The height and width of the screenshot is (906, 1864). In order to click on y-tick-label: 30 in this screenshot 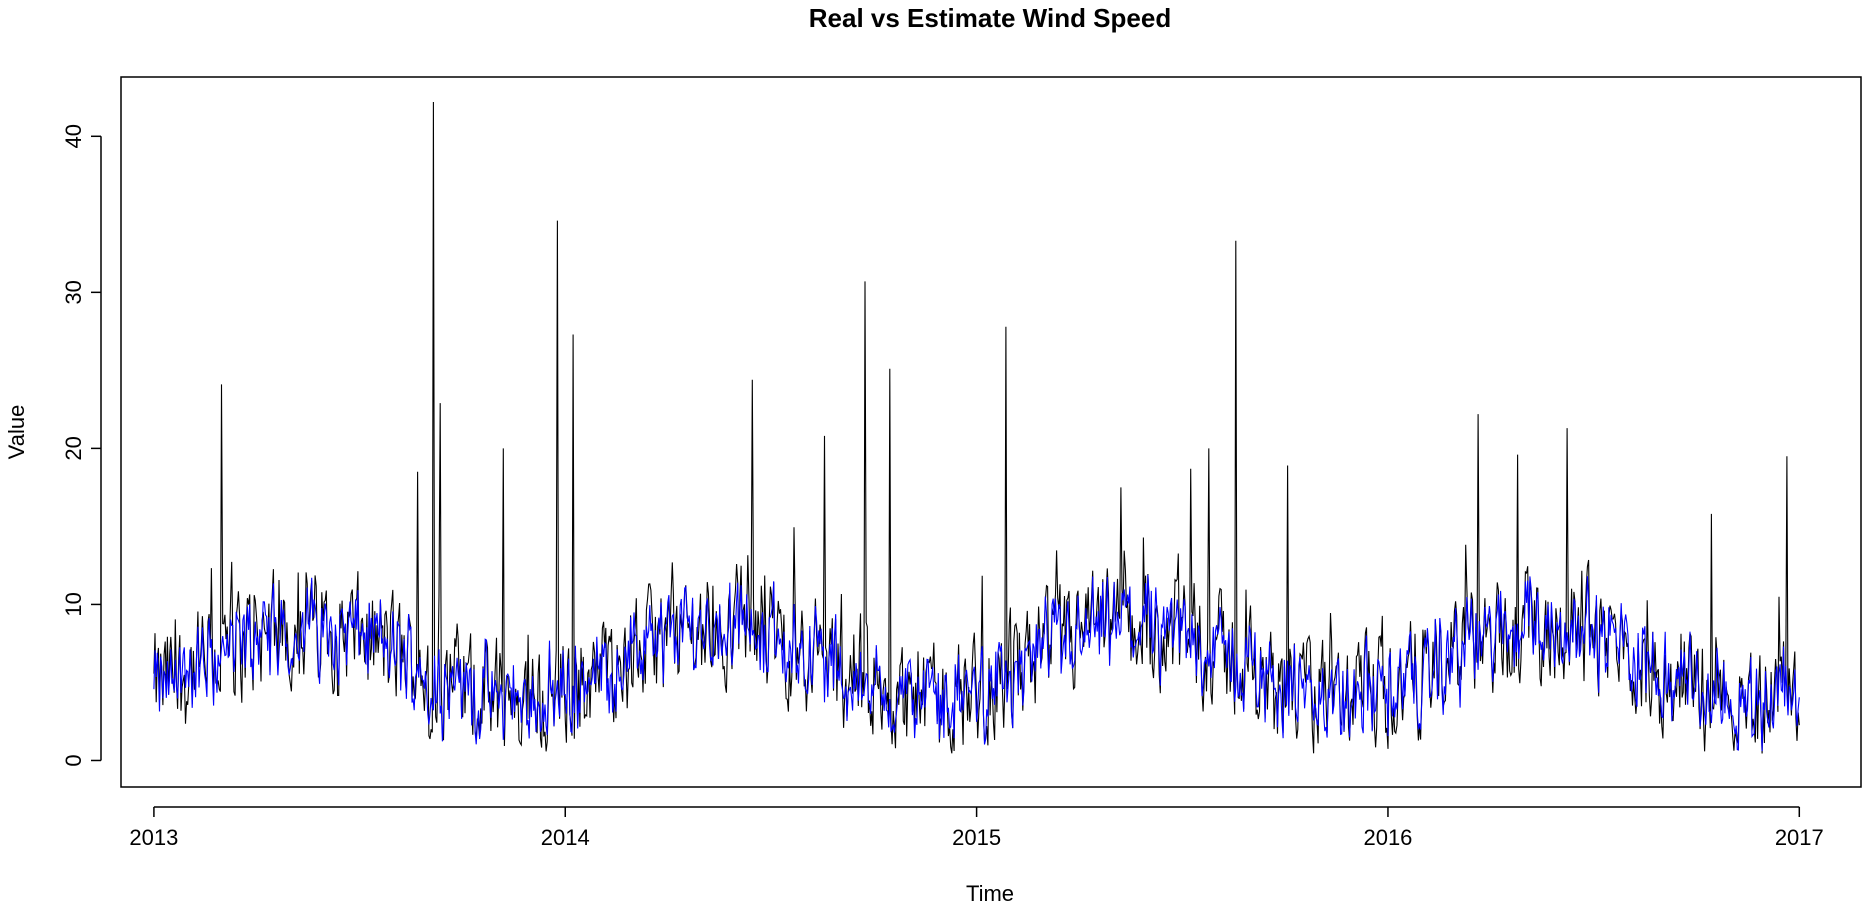, I will do `click(73, 292)`.